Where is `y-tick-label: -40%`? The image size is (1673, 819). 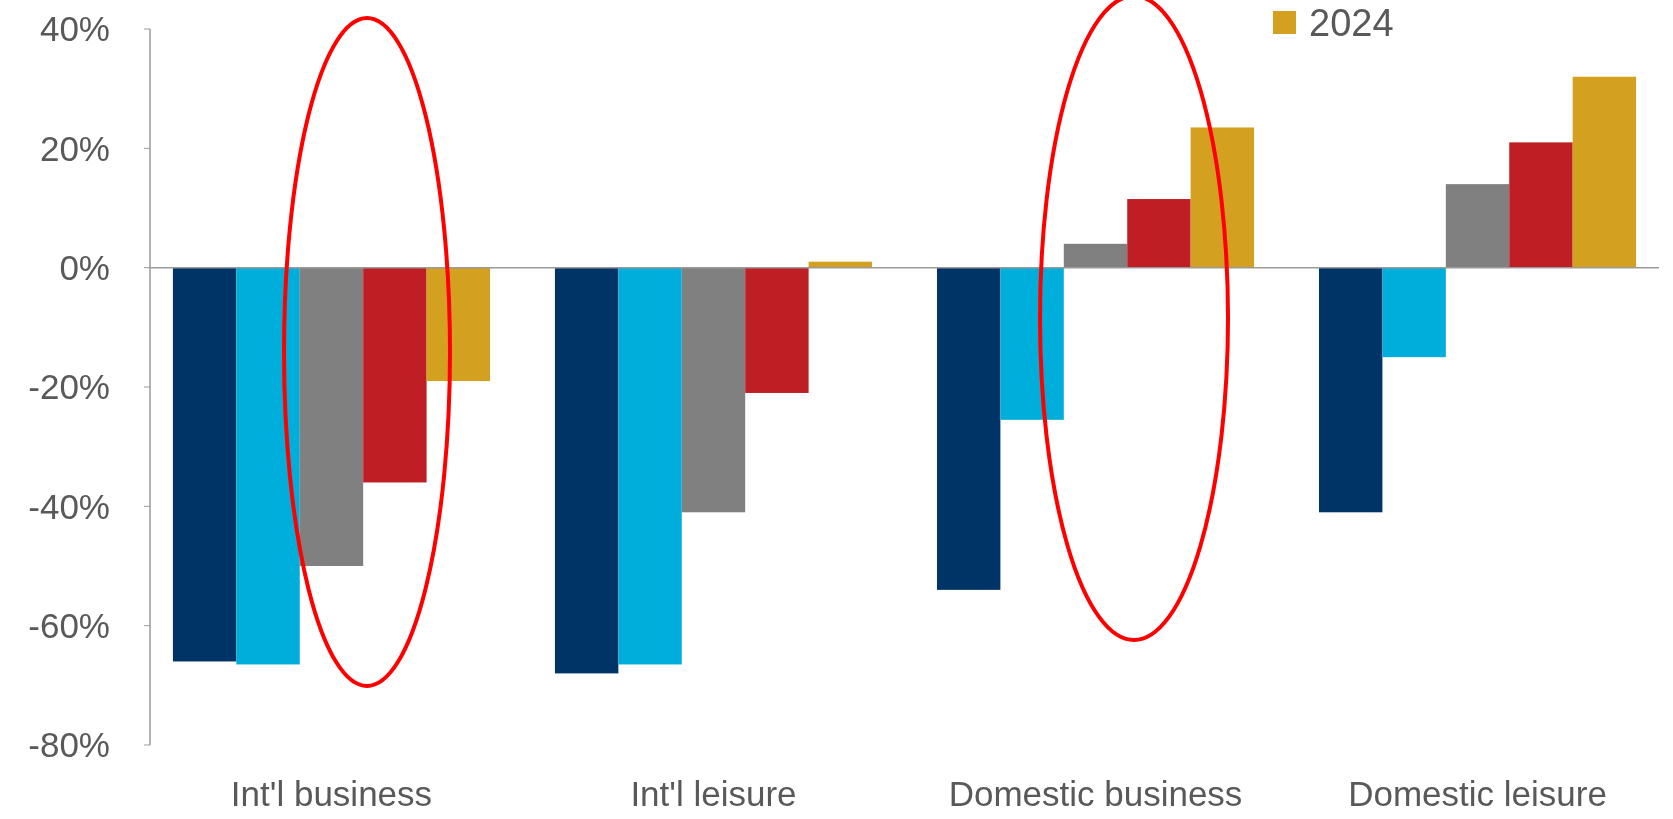 y-tick-label: -40% is located at coordinates (69, 506).